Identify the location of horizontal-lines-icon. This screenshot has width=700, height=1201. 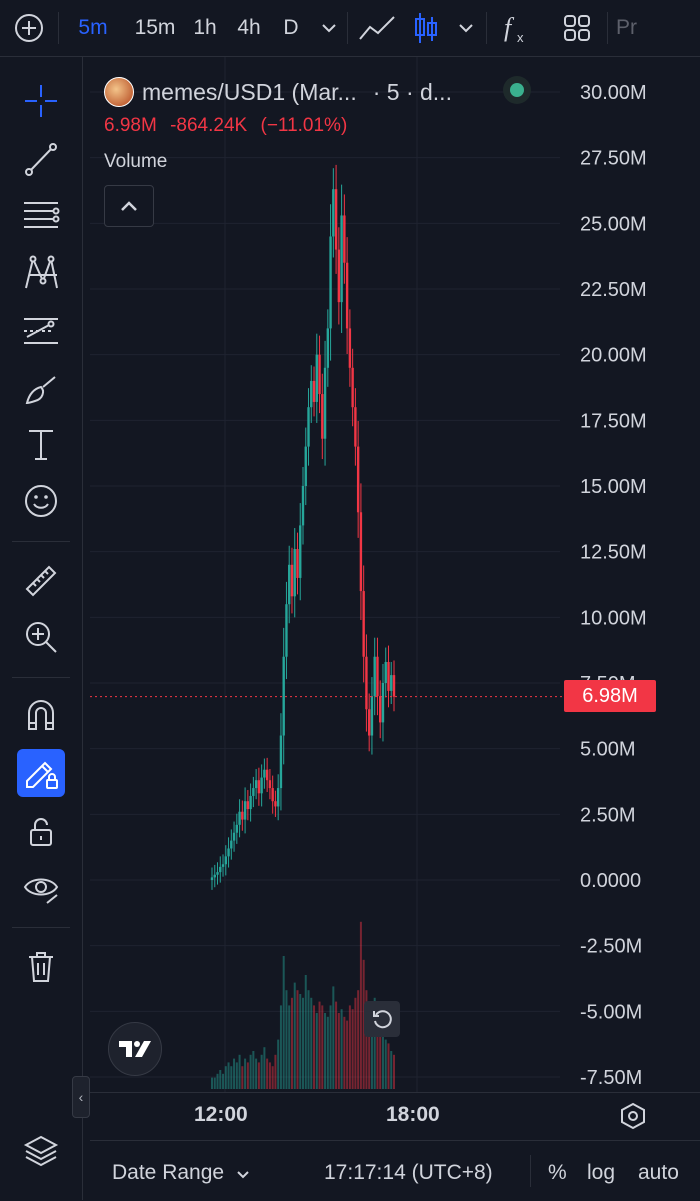
(41, 215).